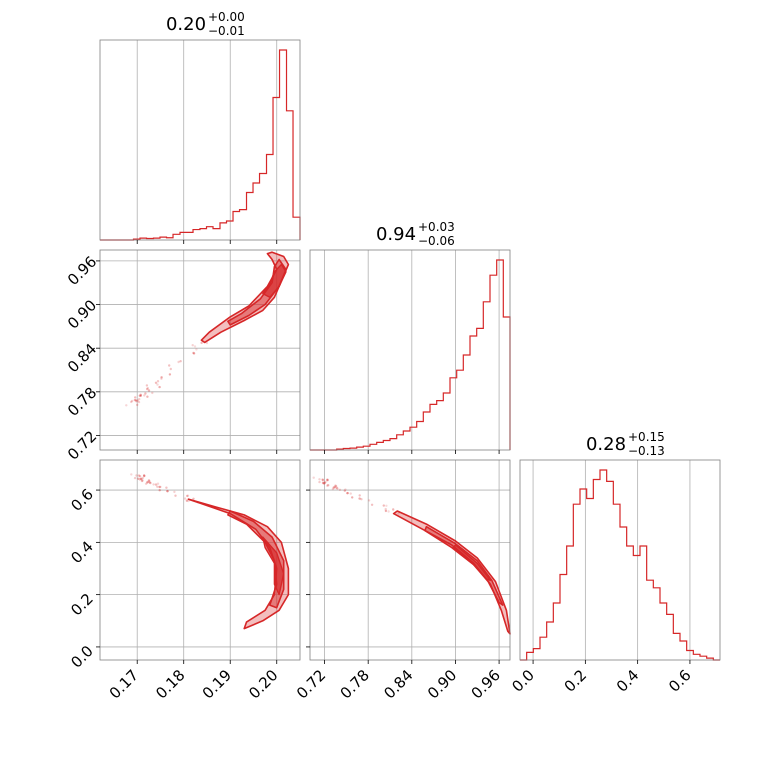  I want to click on x-tick-label: 0.18, so click(170, 684).